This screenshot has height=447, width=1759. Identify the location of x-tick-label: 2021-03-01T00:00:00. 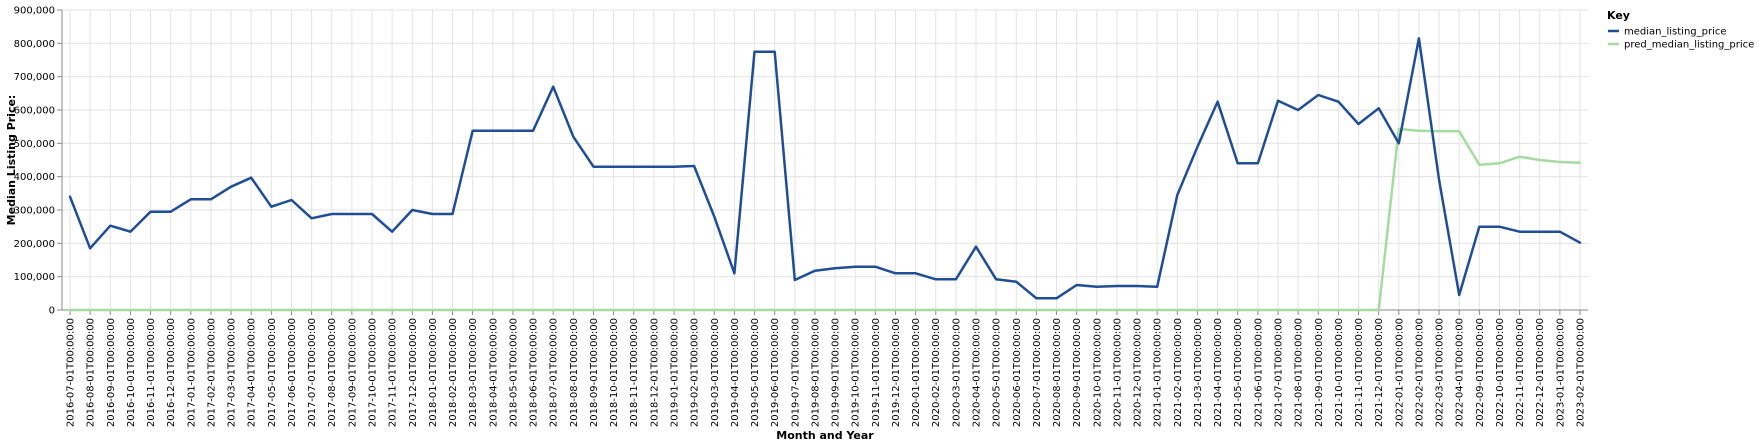
(1198, 372).